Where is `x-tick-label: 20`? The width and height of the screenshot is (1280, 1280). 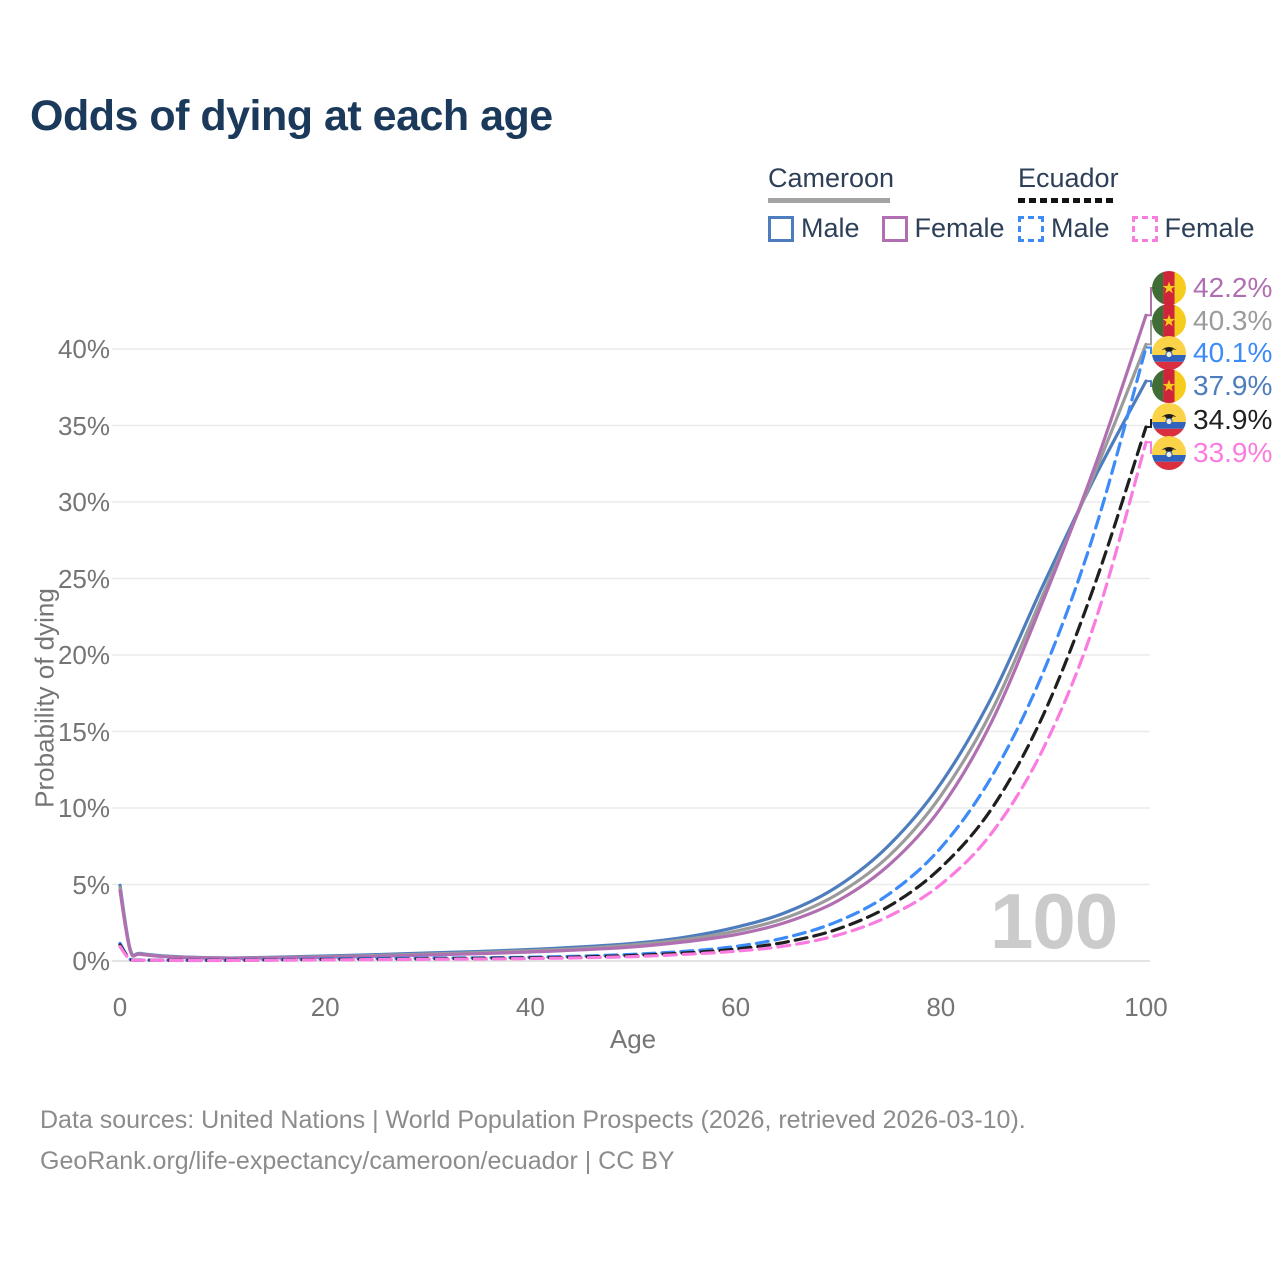
x-tick-label: 20 is located at coordinates (325, 1007).